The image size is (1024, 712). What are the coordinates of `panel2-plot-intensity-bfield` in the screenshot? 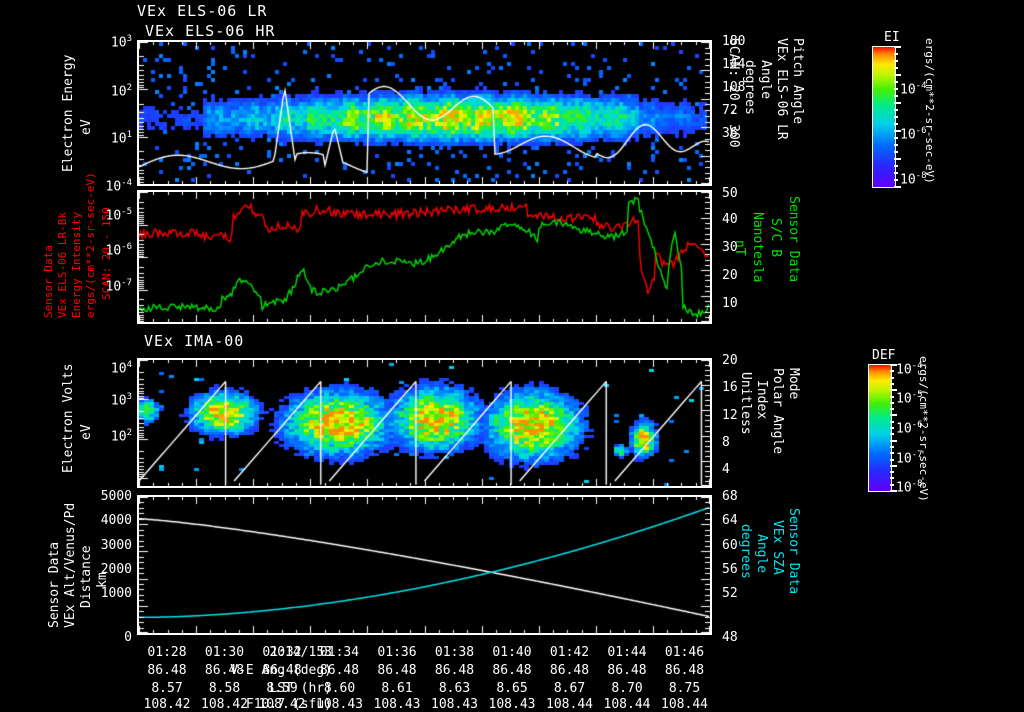 It's located at (424, 257).